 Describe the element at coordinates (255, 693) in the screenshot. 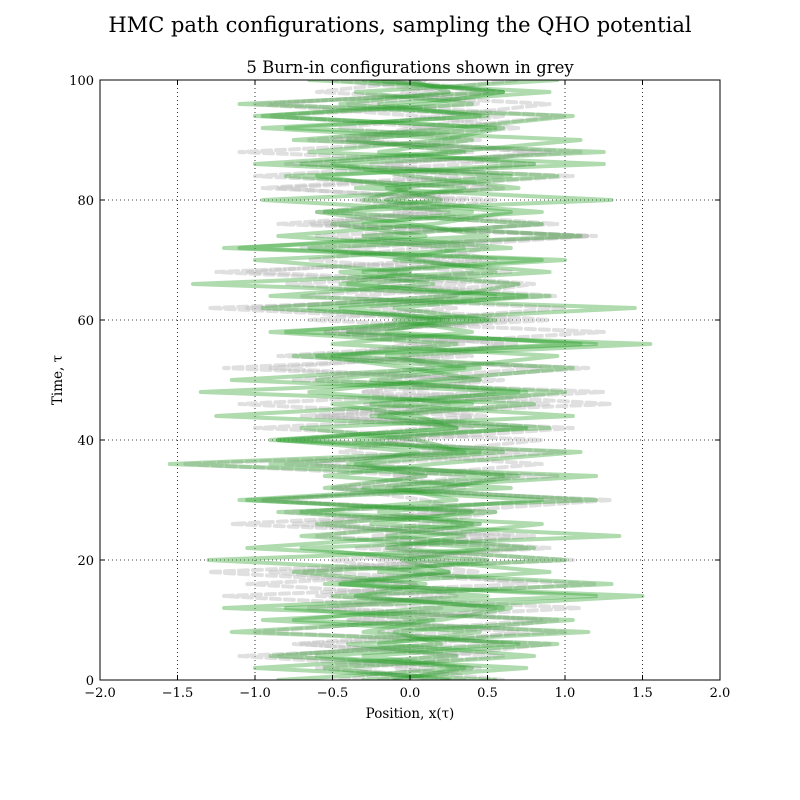

I see `x-tick-label: −1.0` at that location.